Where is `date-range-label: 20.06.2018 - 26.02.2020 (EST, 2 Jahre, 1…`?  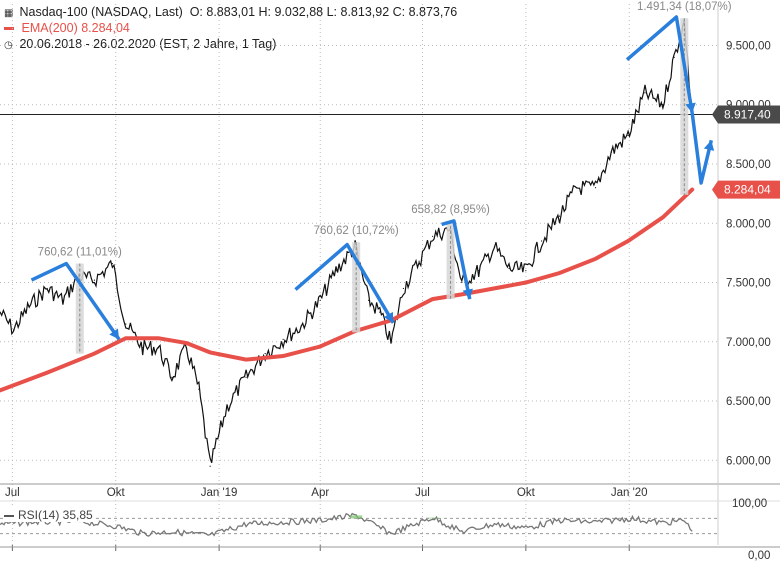
date-range-label: 20.06.2018 - 26.02.2020 (EST, 2 Jahre, 1… is located at coordinates (148, 44).